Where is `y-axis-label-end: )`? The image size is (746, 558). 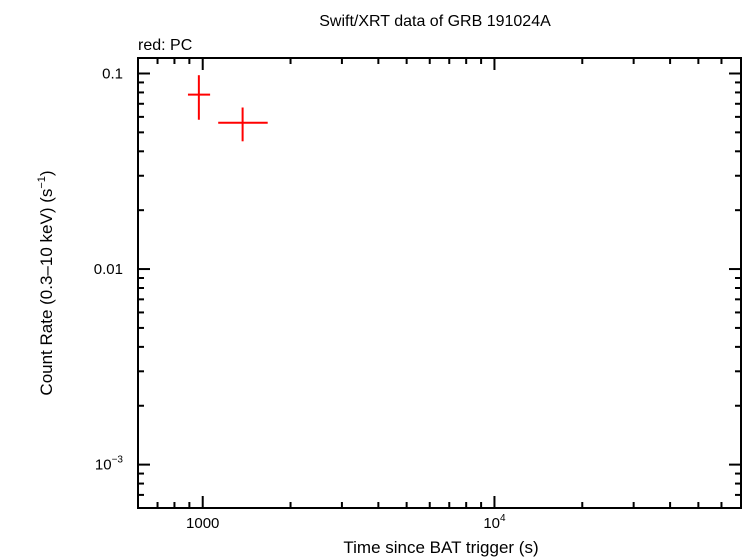
y-axis-label-end: ) is located at coordinates (46, 173).